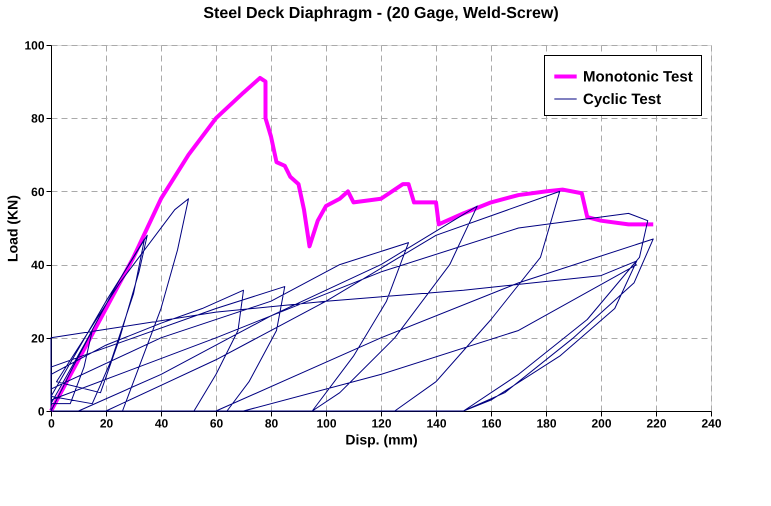 The width and height of the screenshot is (771, 506). I want to click on x-tick-label: 0, so click(52, 423).